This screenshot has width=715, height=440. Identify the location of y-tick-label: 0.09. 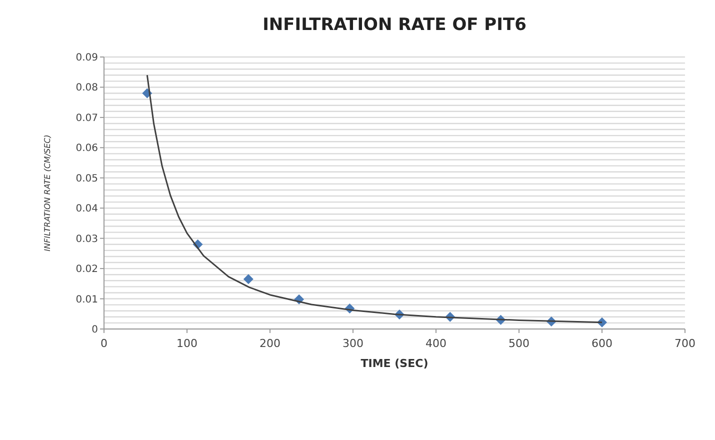
(87, 58).